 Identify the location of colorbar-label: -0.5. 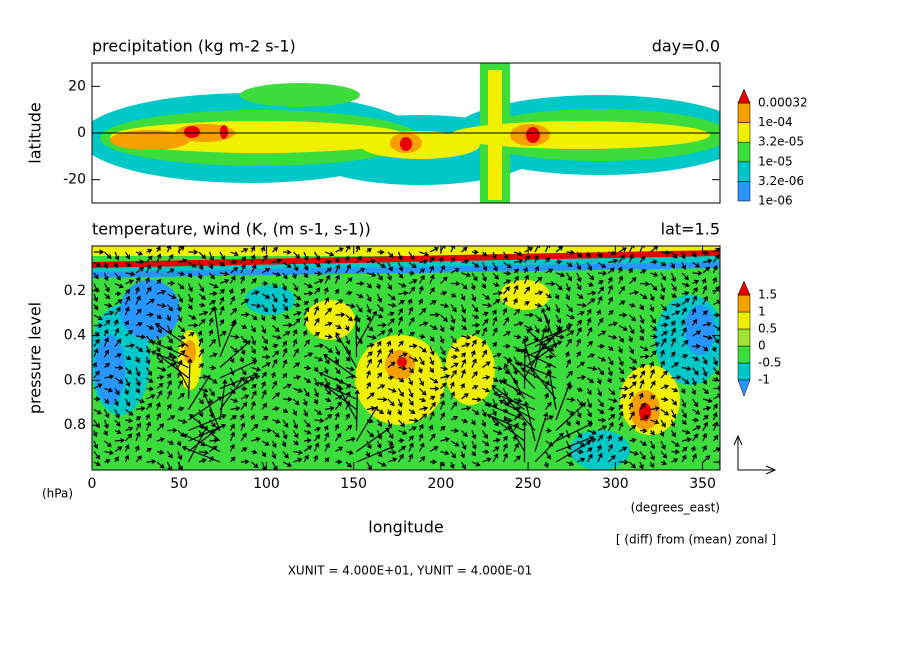
(769, 363).